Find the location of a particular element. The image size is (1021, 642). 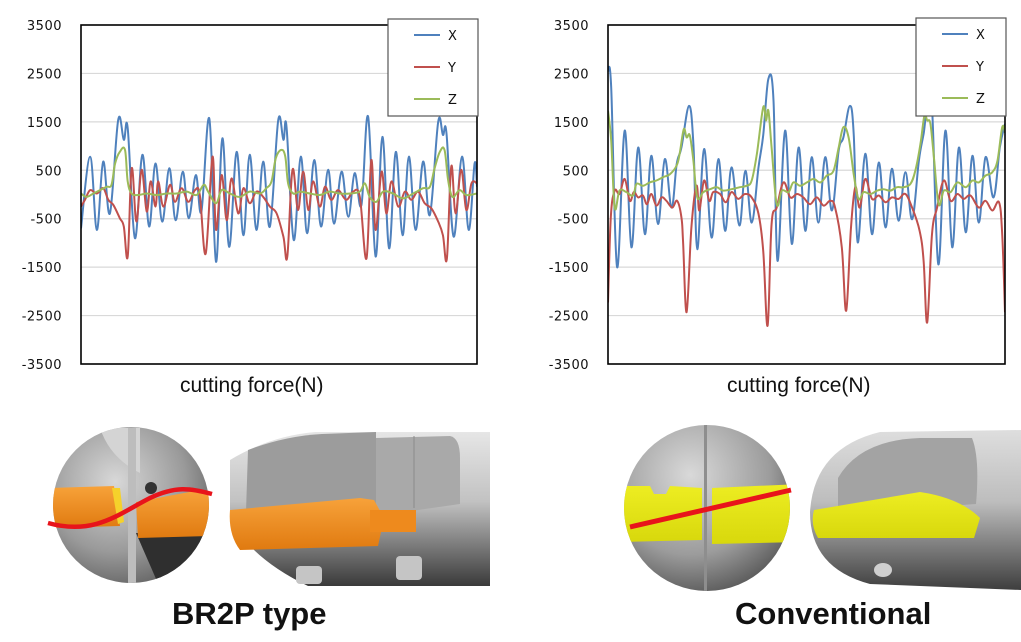

conventional-tool-illustration is located at coordinates (822, 508).